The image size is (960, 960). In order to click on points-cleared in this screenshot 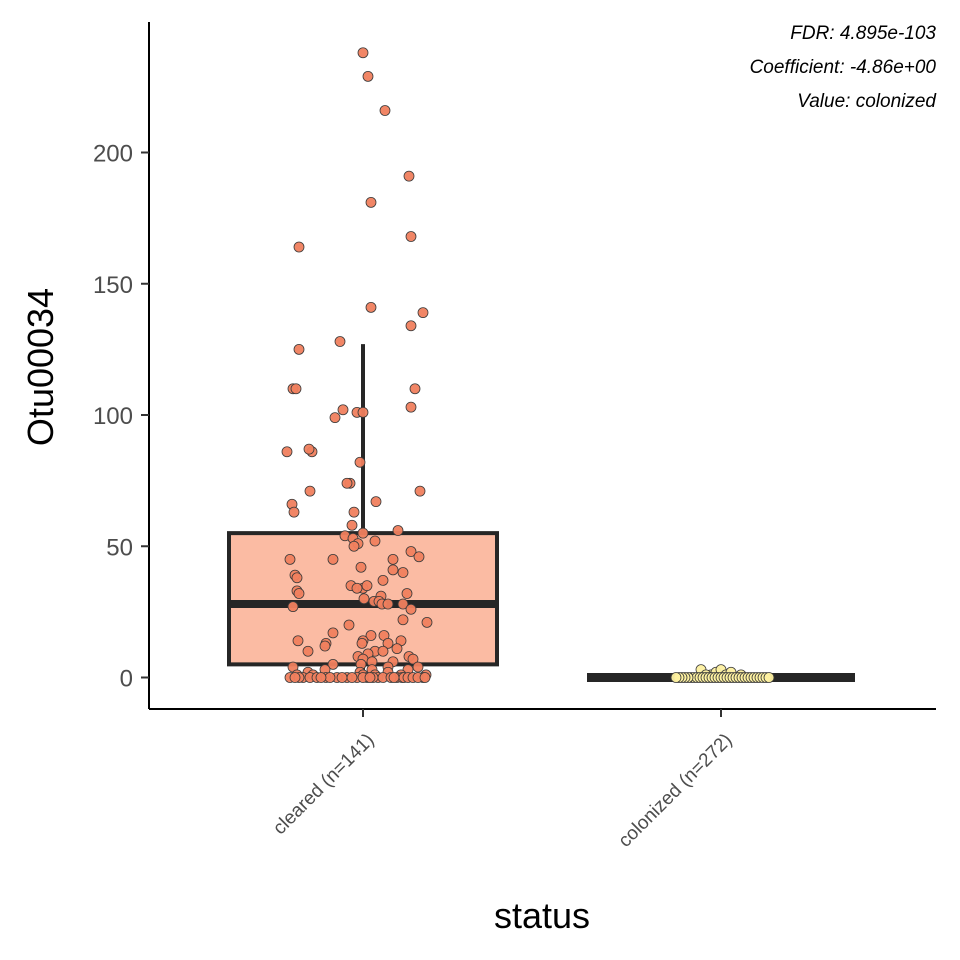, I will do `click(357, 365)`.